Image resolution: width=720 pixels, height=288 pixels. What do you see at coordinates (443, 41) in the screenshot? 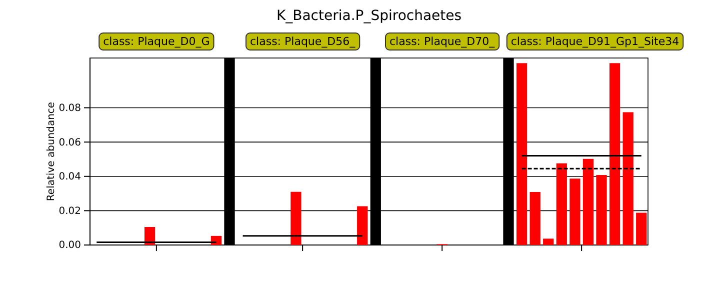
I see `text: class: Plaque_D70_` at bounding box center [443, 41].